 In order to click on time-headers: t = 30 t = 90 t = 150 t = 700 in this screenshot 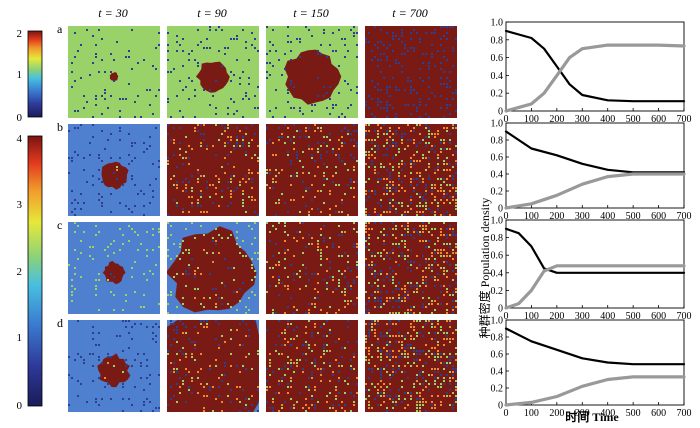, I will do `click(262, 13)`.